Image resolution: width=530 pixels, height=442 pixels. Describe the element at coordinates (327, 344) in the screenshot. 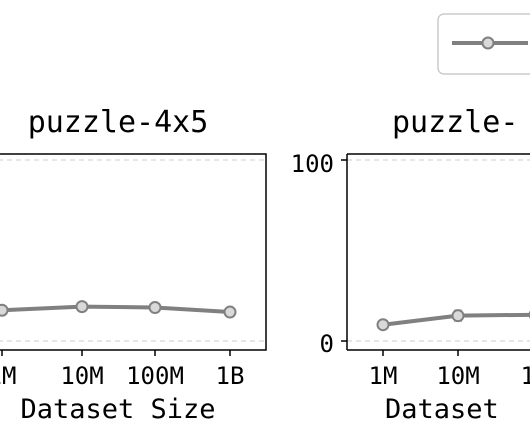

I see `y-tick-label: 0` at that location.